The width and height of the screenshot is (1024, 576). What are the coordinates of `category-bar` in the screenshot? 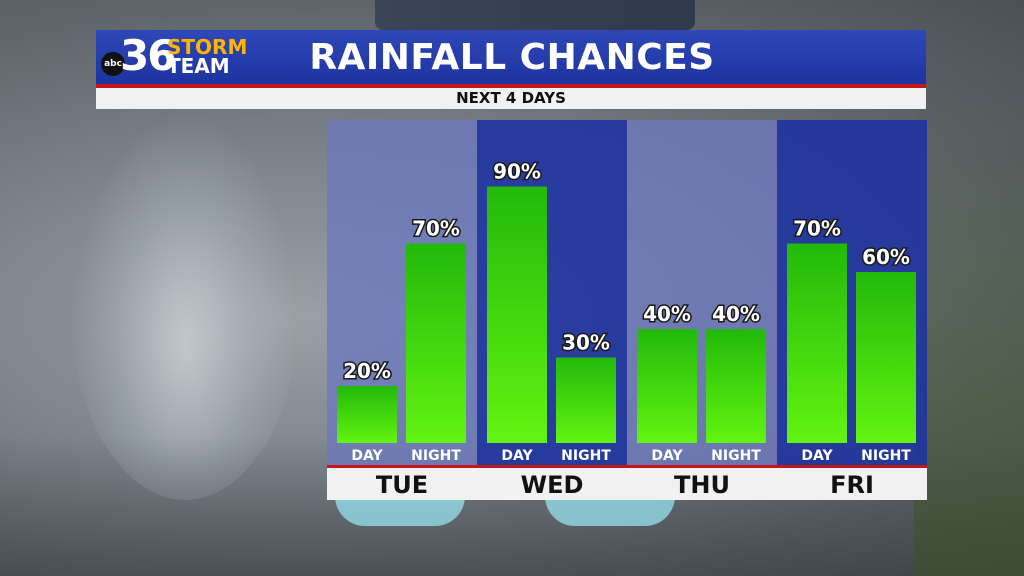 It's located at (627, 484).